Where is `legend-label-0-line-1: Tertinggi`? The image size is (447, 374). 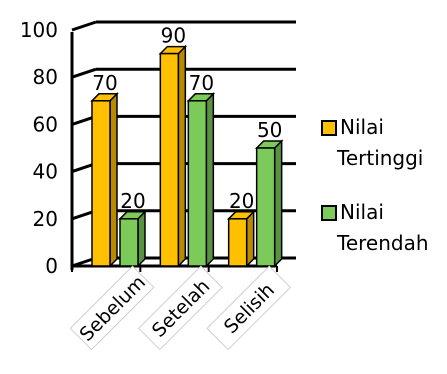 legend-label-0-line-1: Tertinggi is located at coordinates (379, 158).